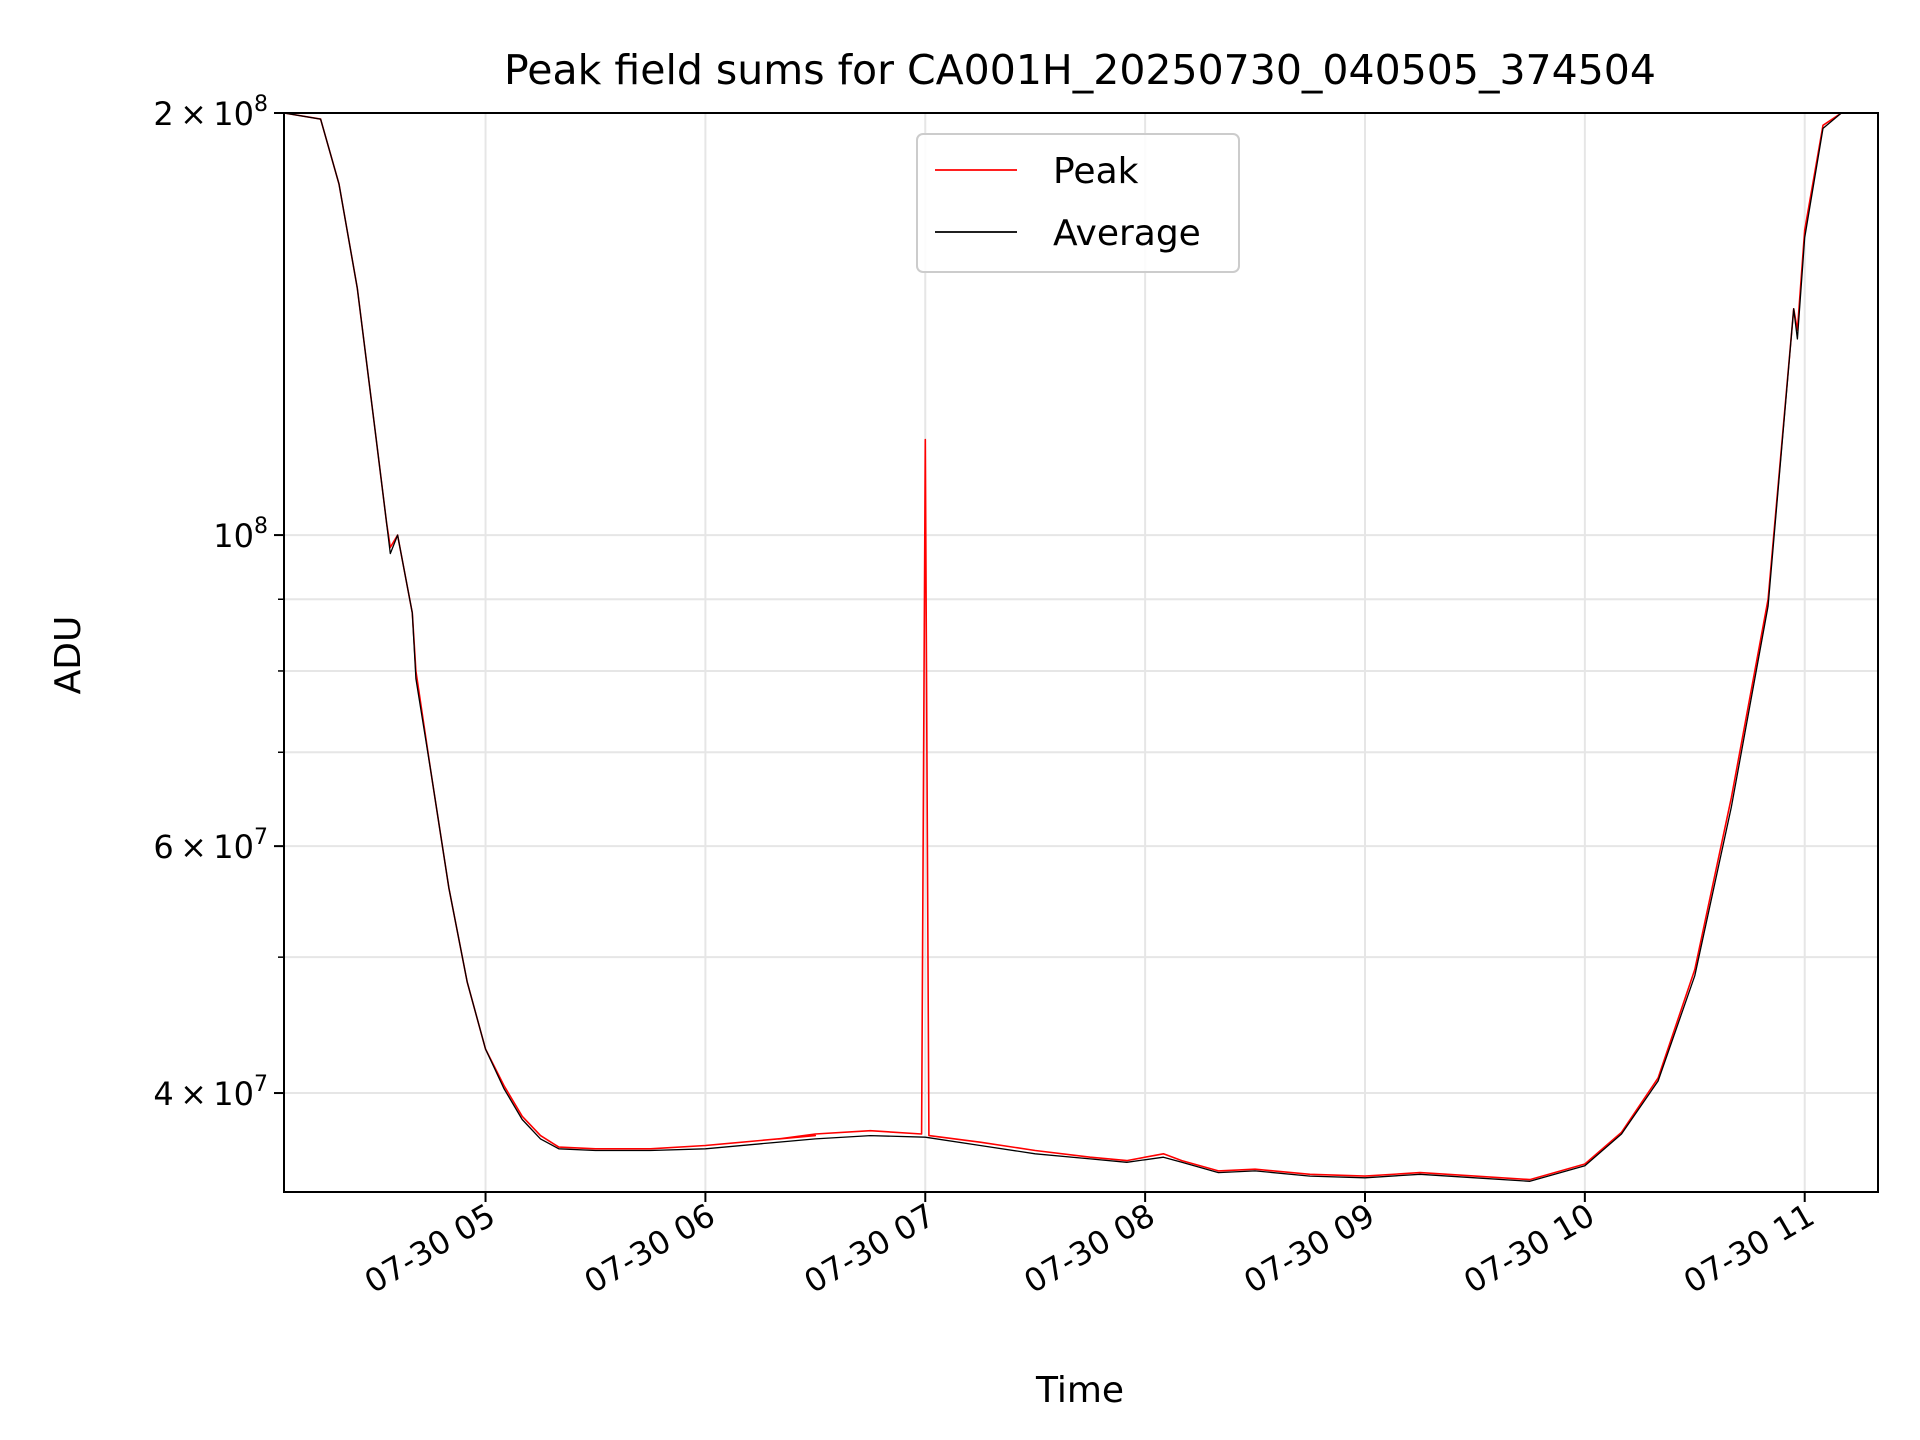  I want to click on x-axis-label: Time, so click(1079, 1390).